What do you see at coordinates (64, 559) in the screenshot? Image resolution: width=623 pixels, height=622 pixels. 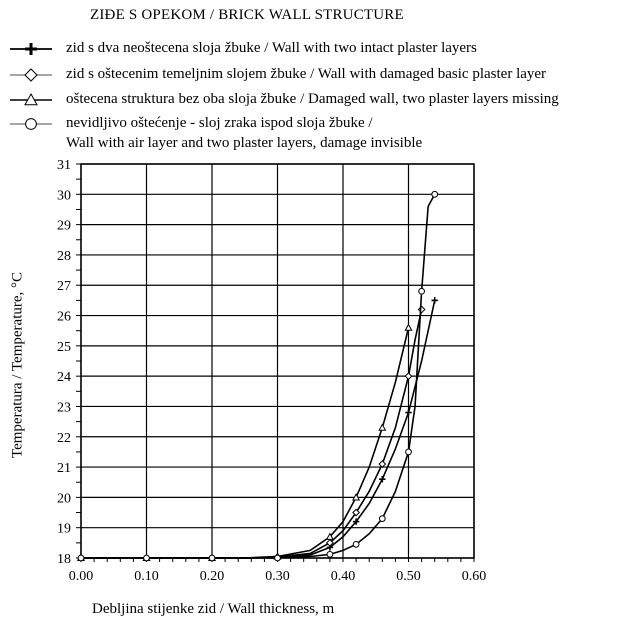 I see `y-tick-label-0: 18` at bounding box center [64, 559].